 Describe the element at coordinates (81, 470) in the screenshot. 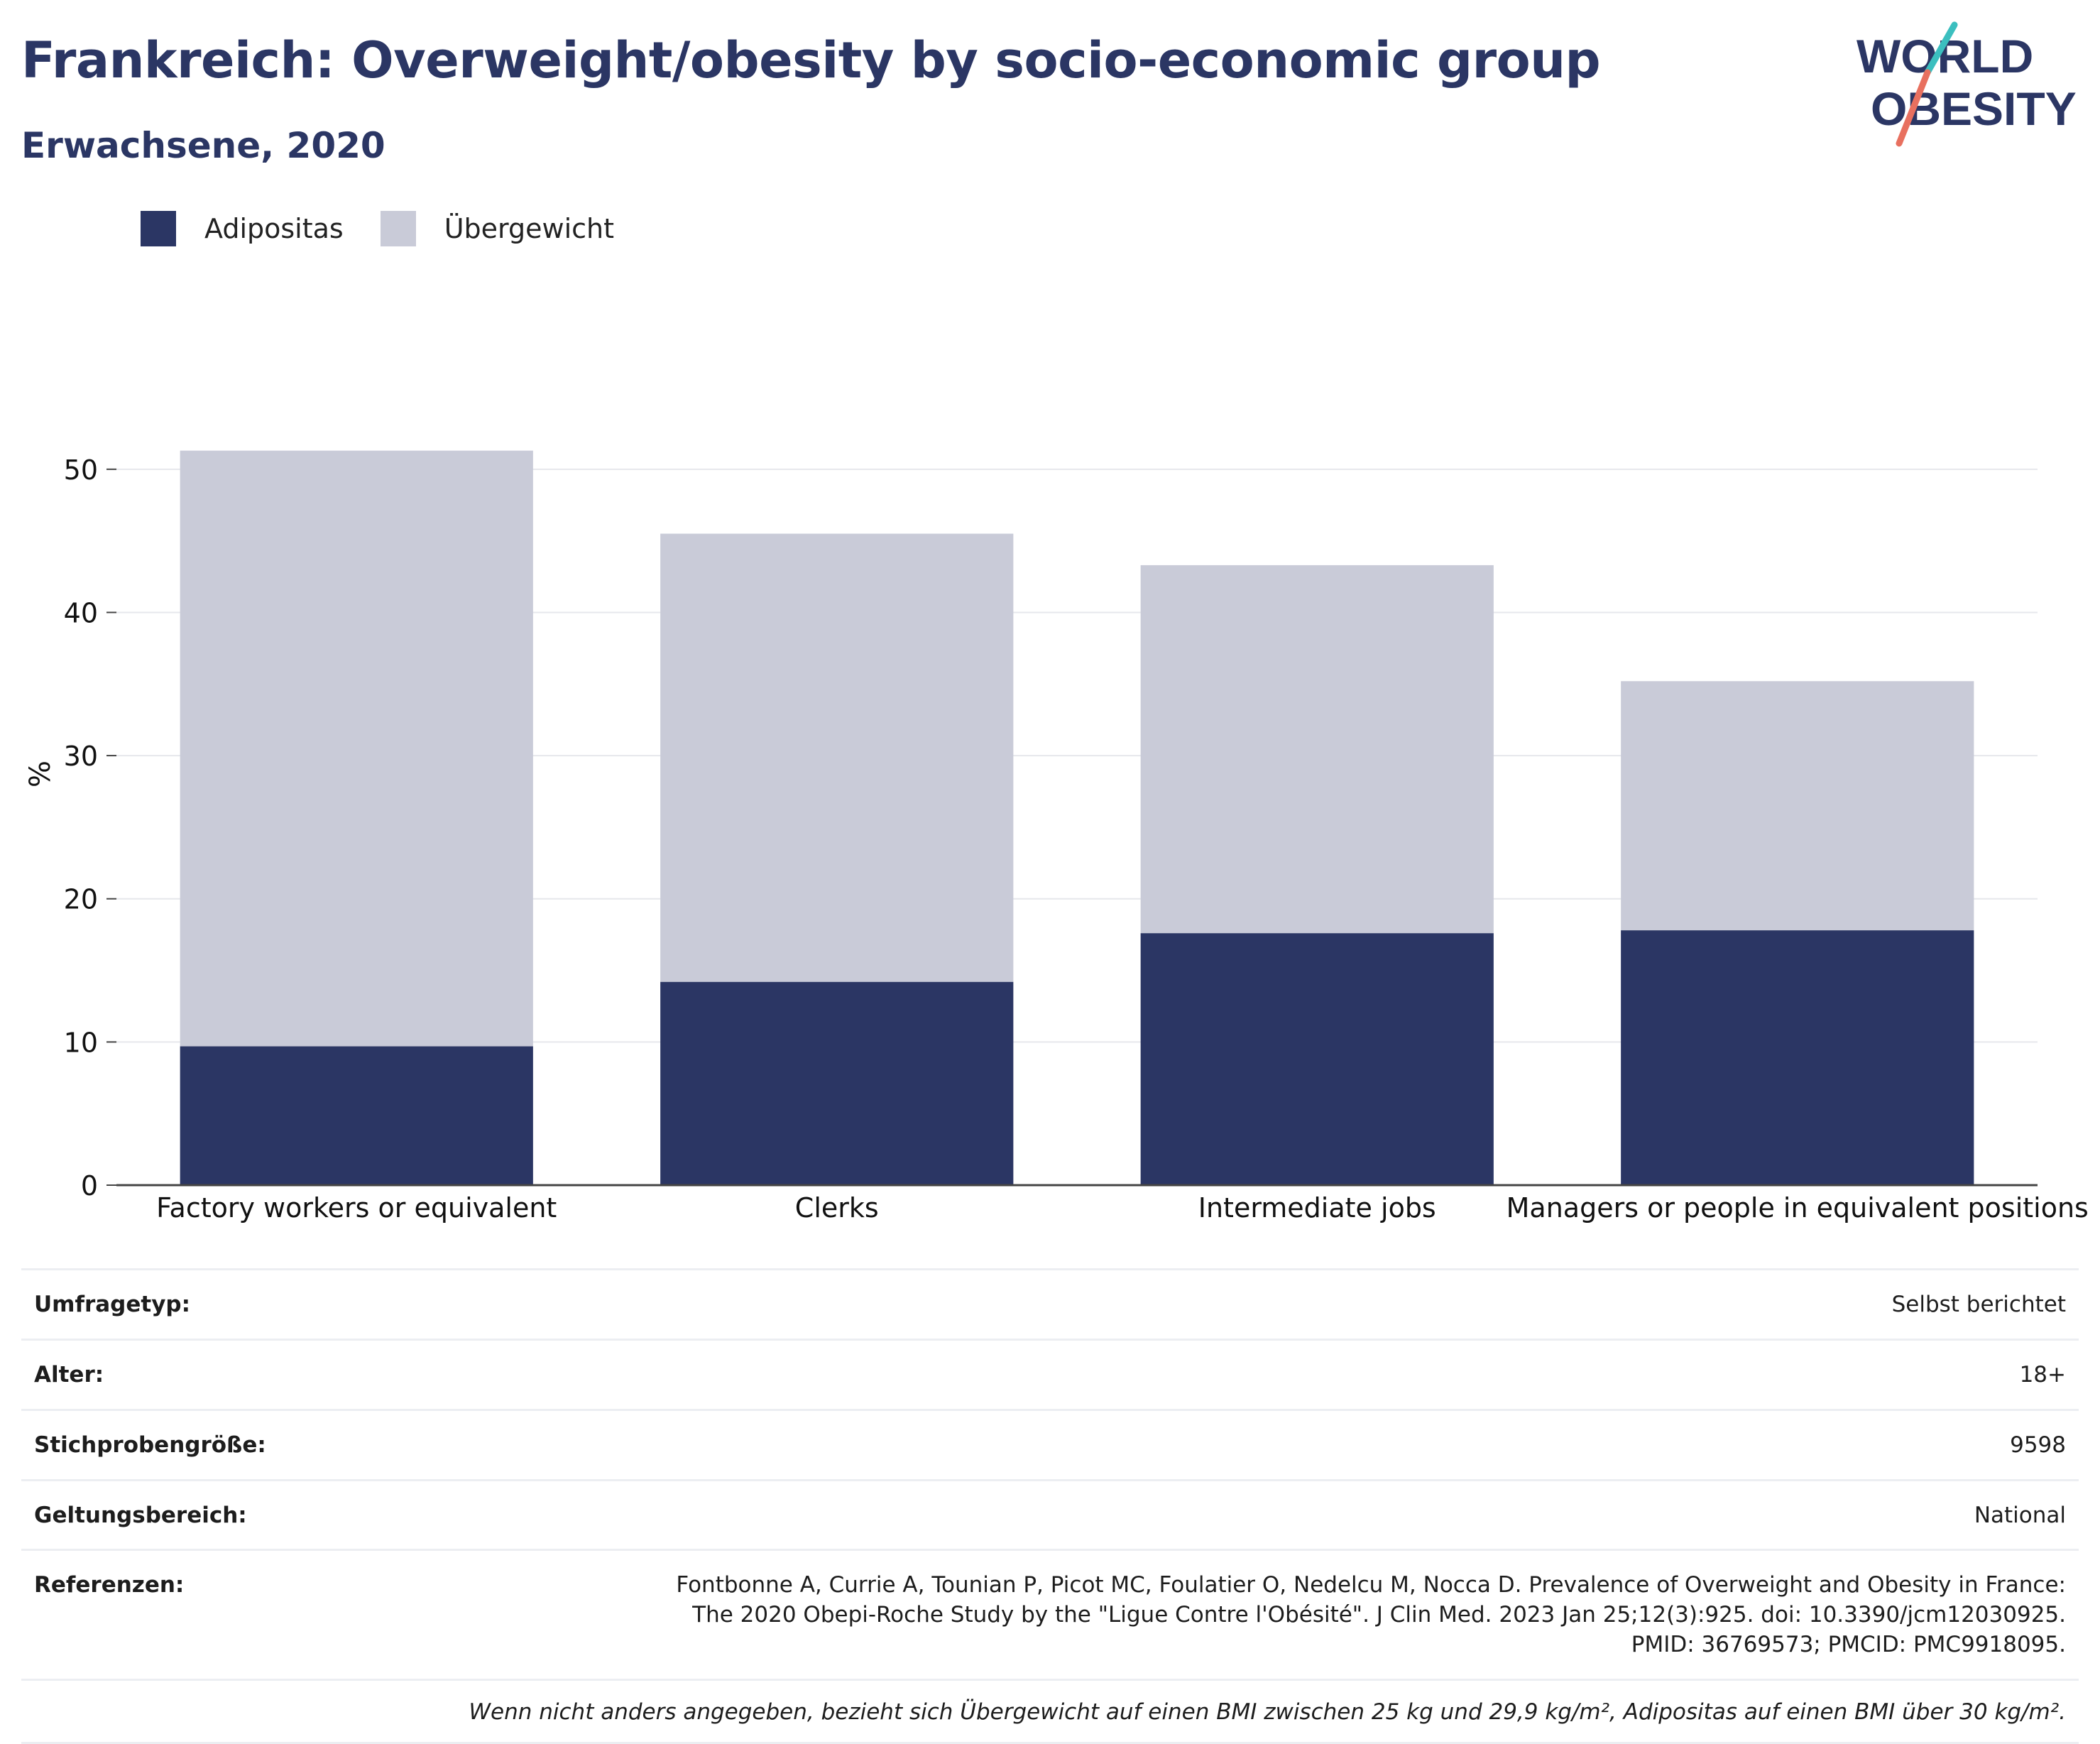

I see `y-tick-label: 50` at that location.